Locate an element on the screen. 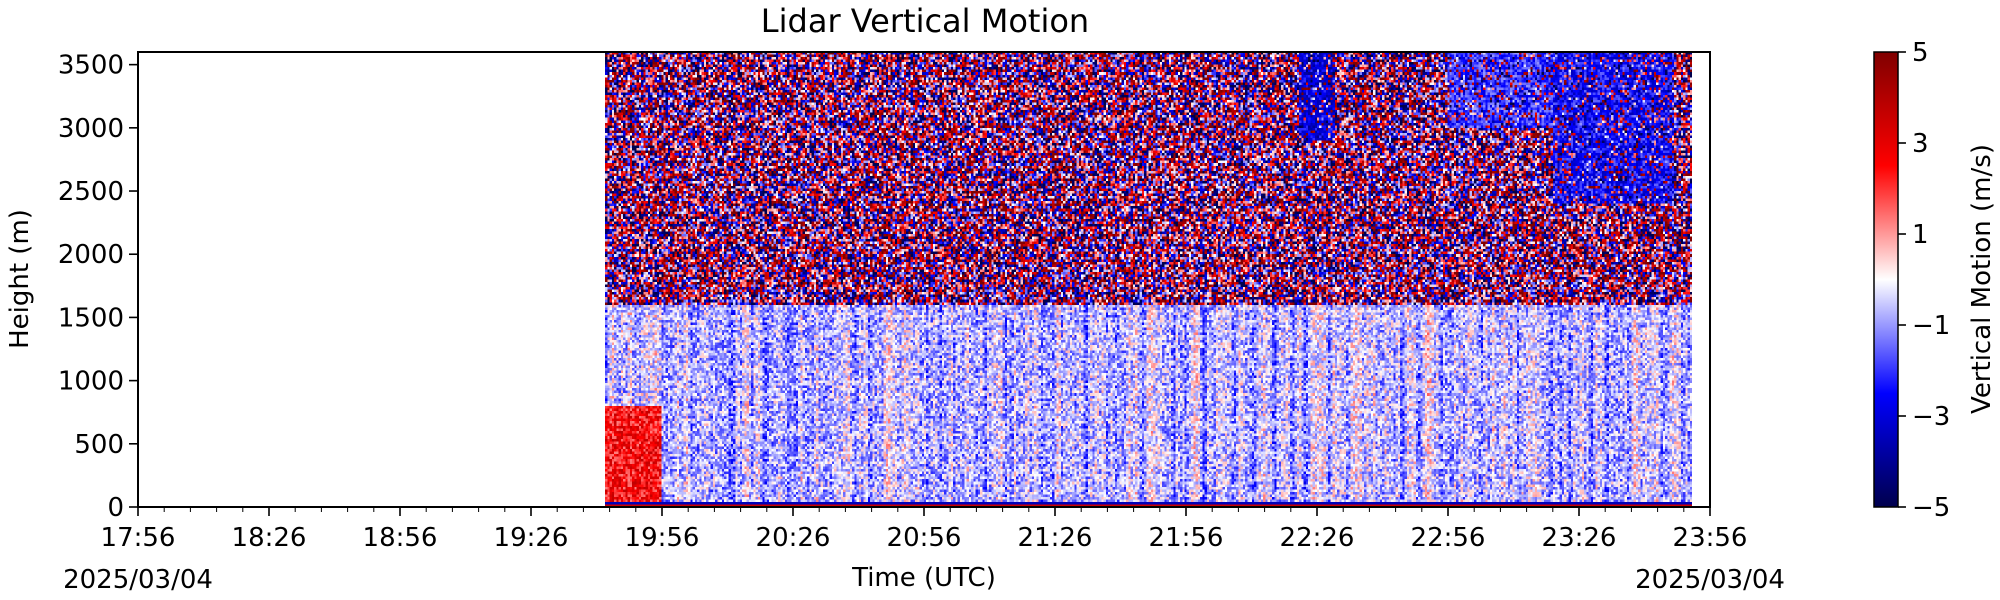  x-tick-label: 21:56 is located at coordinates (1186, 538).